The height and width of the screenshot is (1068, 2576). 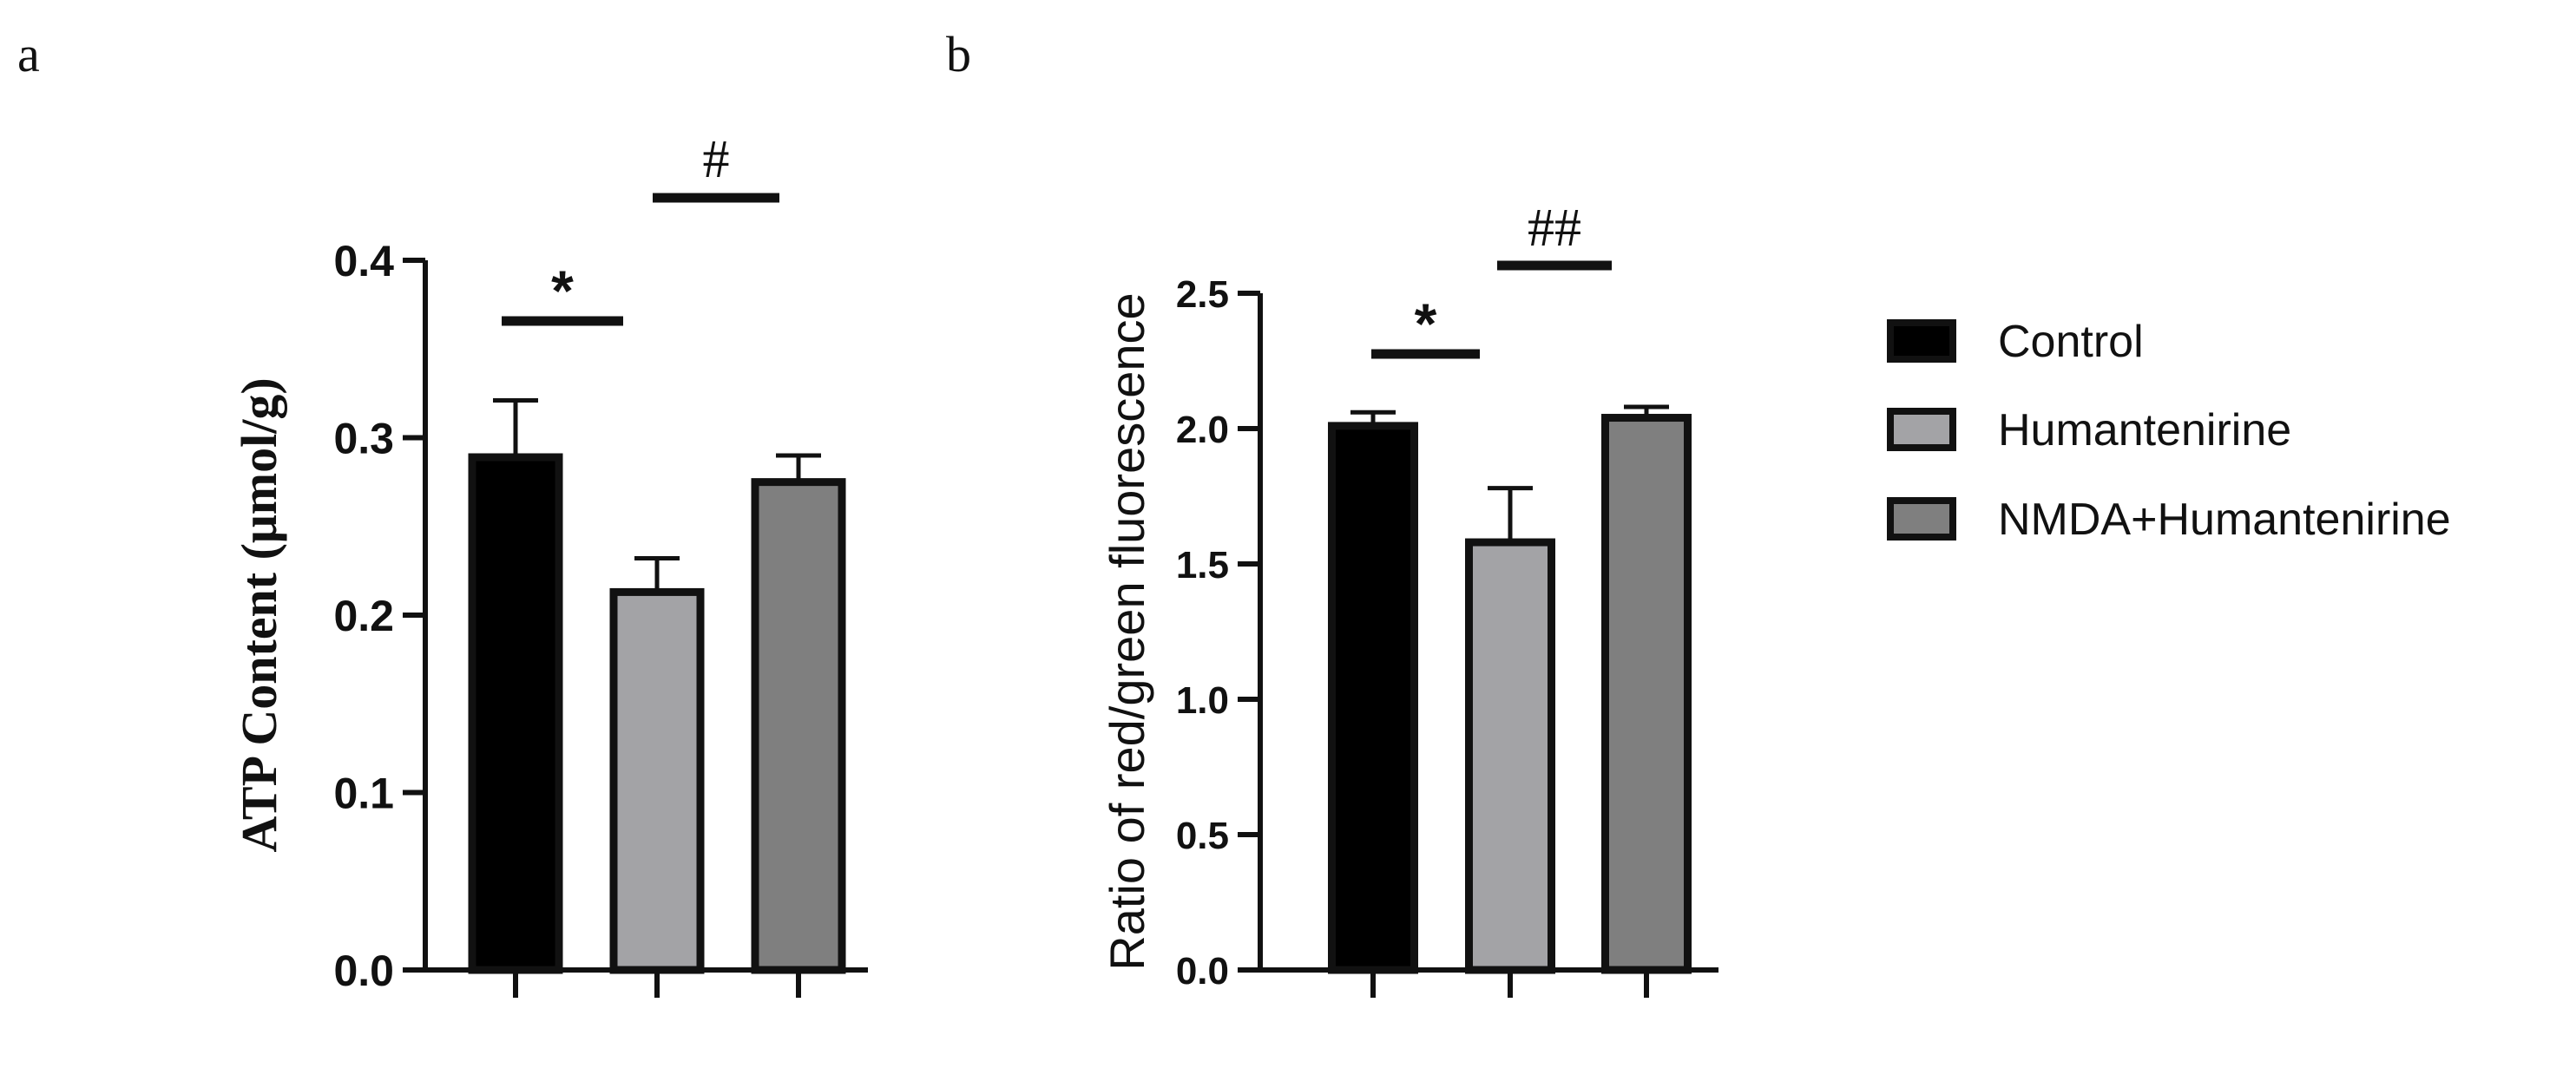 I want to click on y-tick-label-2: 1.0, so click(x=1202, y=700).